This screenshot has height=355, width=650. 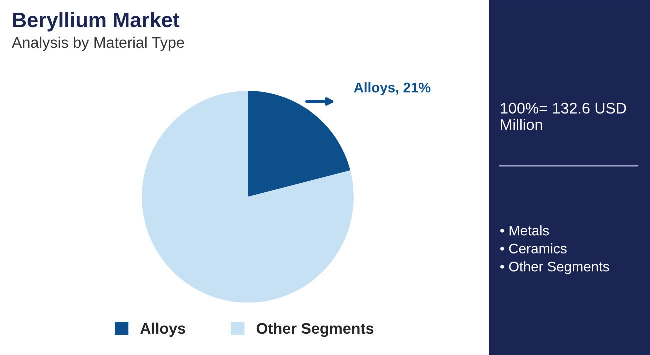 I want to click on data-label: Alloys, 21%, so click(x=392, y=89).